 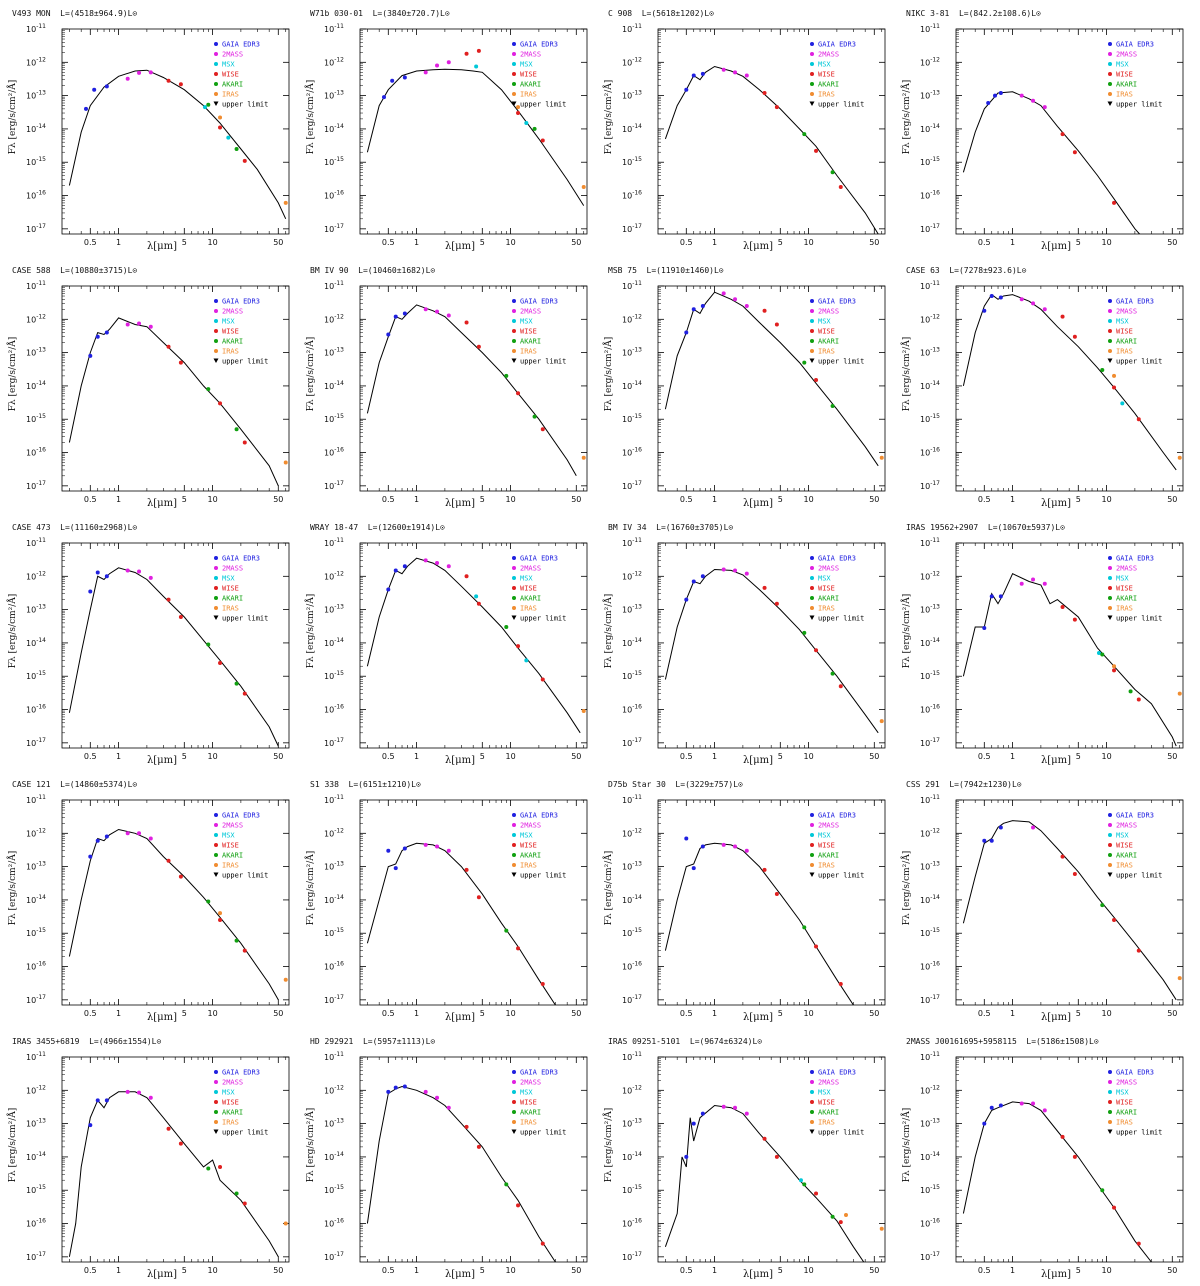 I want to click on y-tick-label: 10-13, so click(x=36, y=866).